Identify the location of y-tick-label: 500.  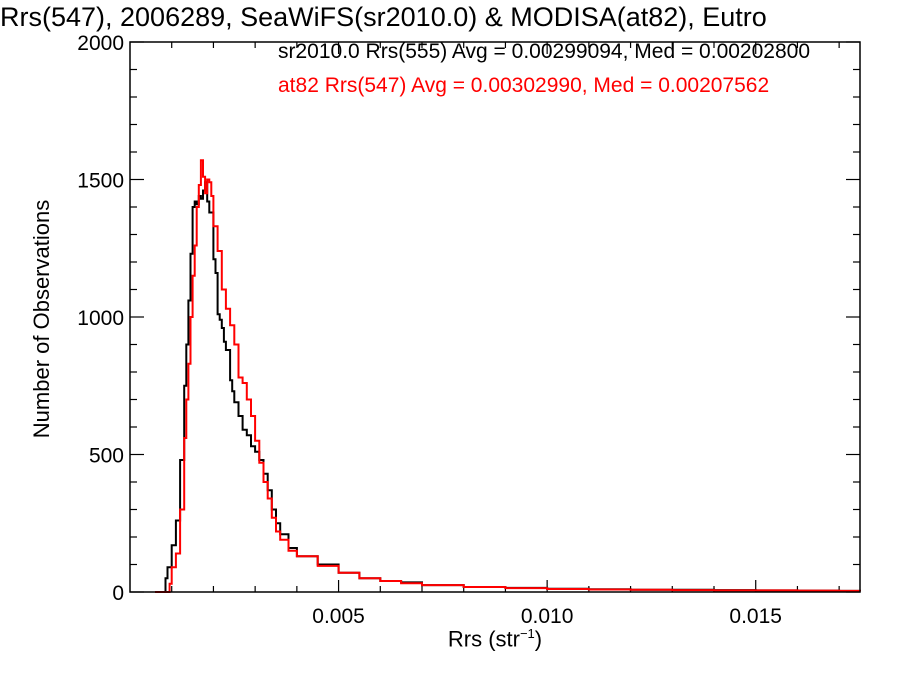
(106, 456).